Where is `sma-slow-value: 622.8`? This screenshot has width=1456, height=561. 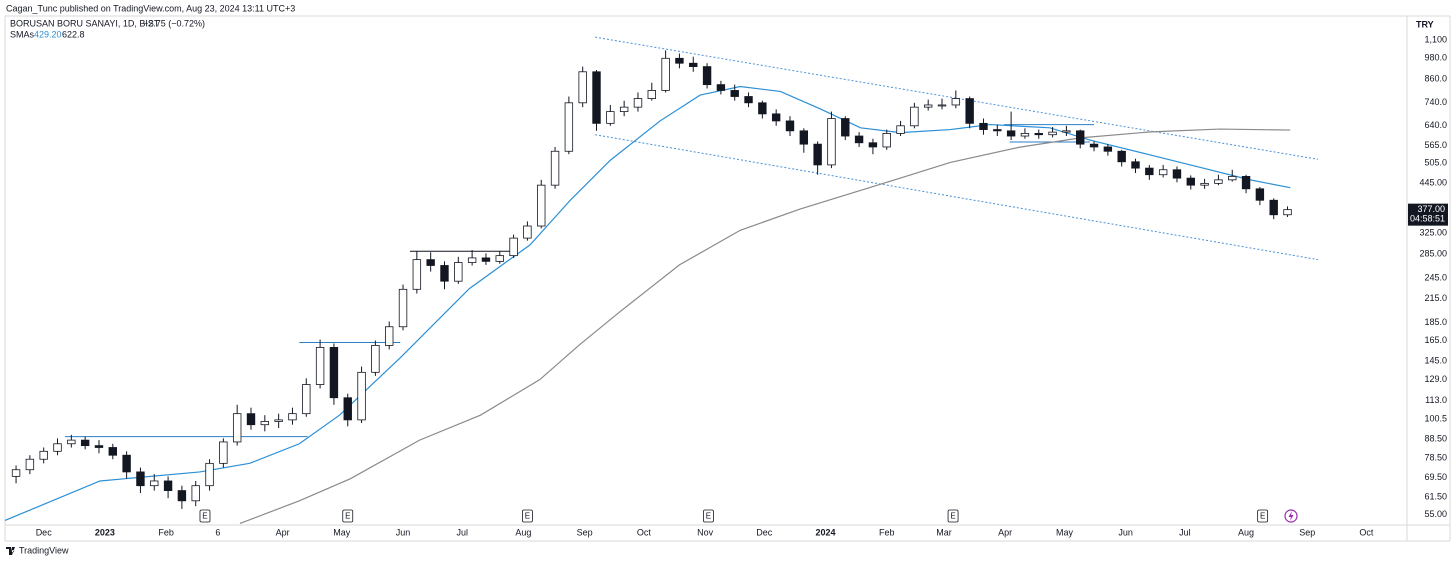
sma-slow-value: 622.8 is located at coordinates (73, 34).